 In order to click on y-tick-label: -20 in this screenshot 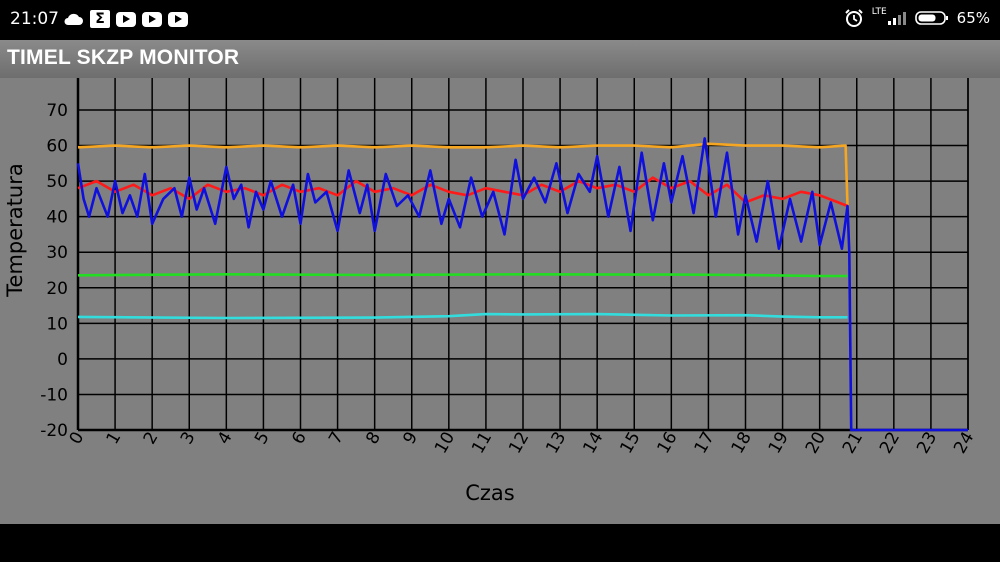, I will do `click(54, 431)`.